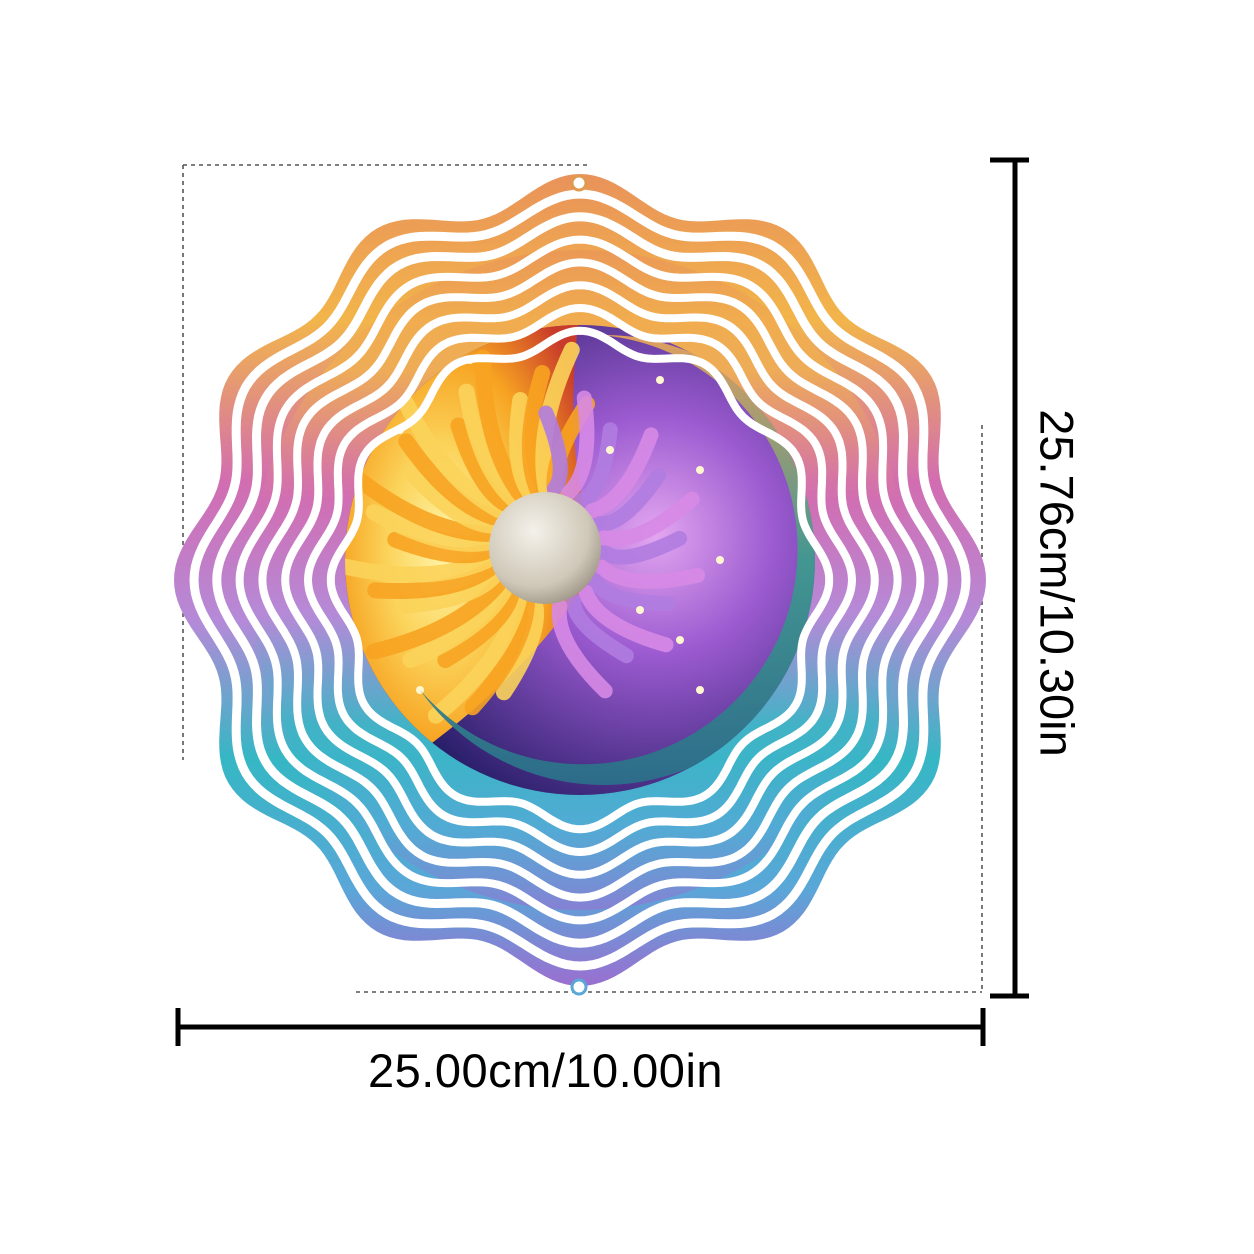  What do you see at coordinates (1009, 578) in the screenshot?
I see `height-dimension-bar` at bounding box center [1009, 578].